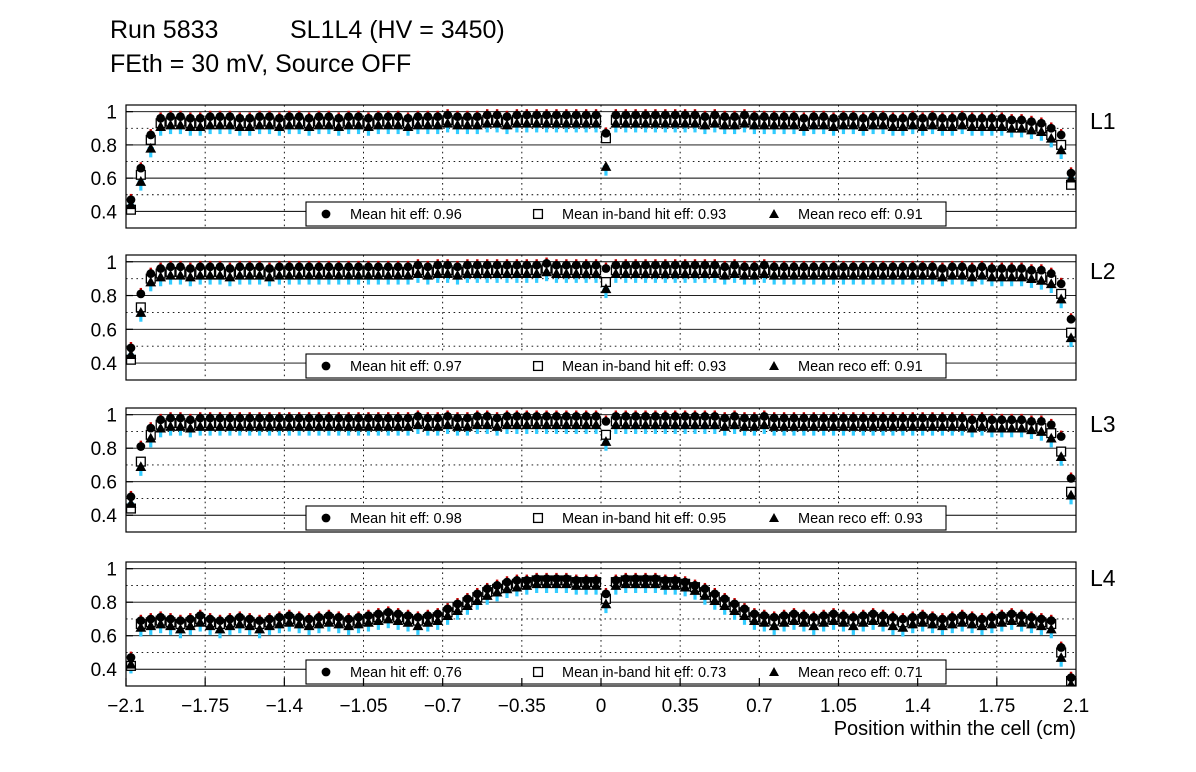  What do you see at coordinates (996, 706) in the screenshot?
I see `x-tick-label: 1.75` at bounding box center [996, 706].